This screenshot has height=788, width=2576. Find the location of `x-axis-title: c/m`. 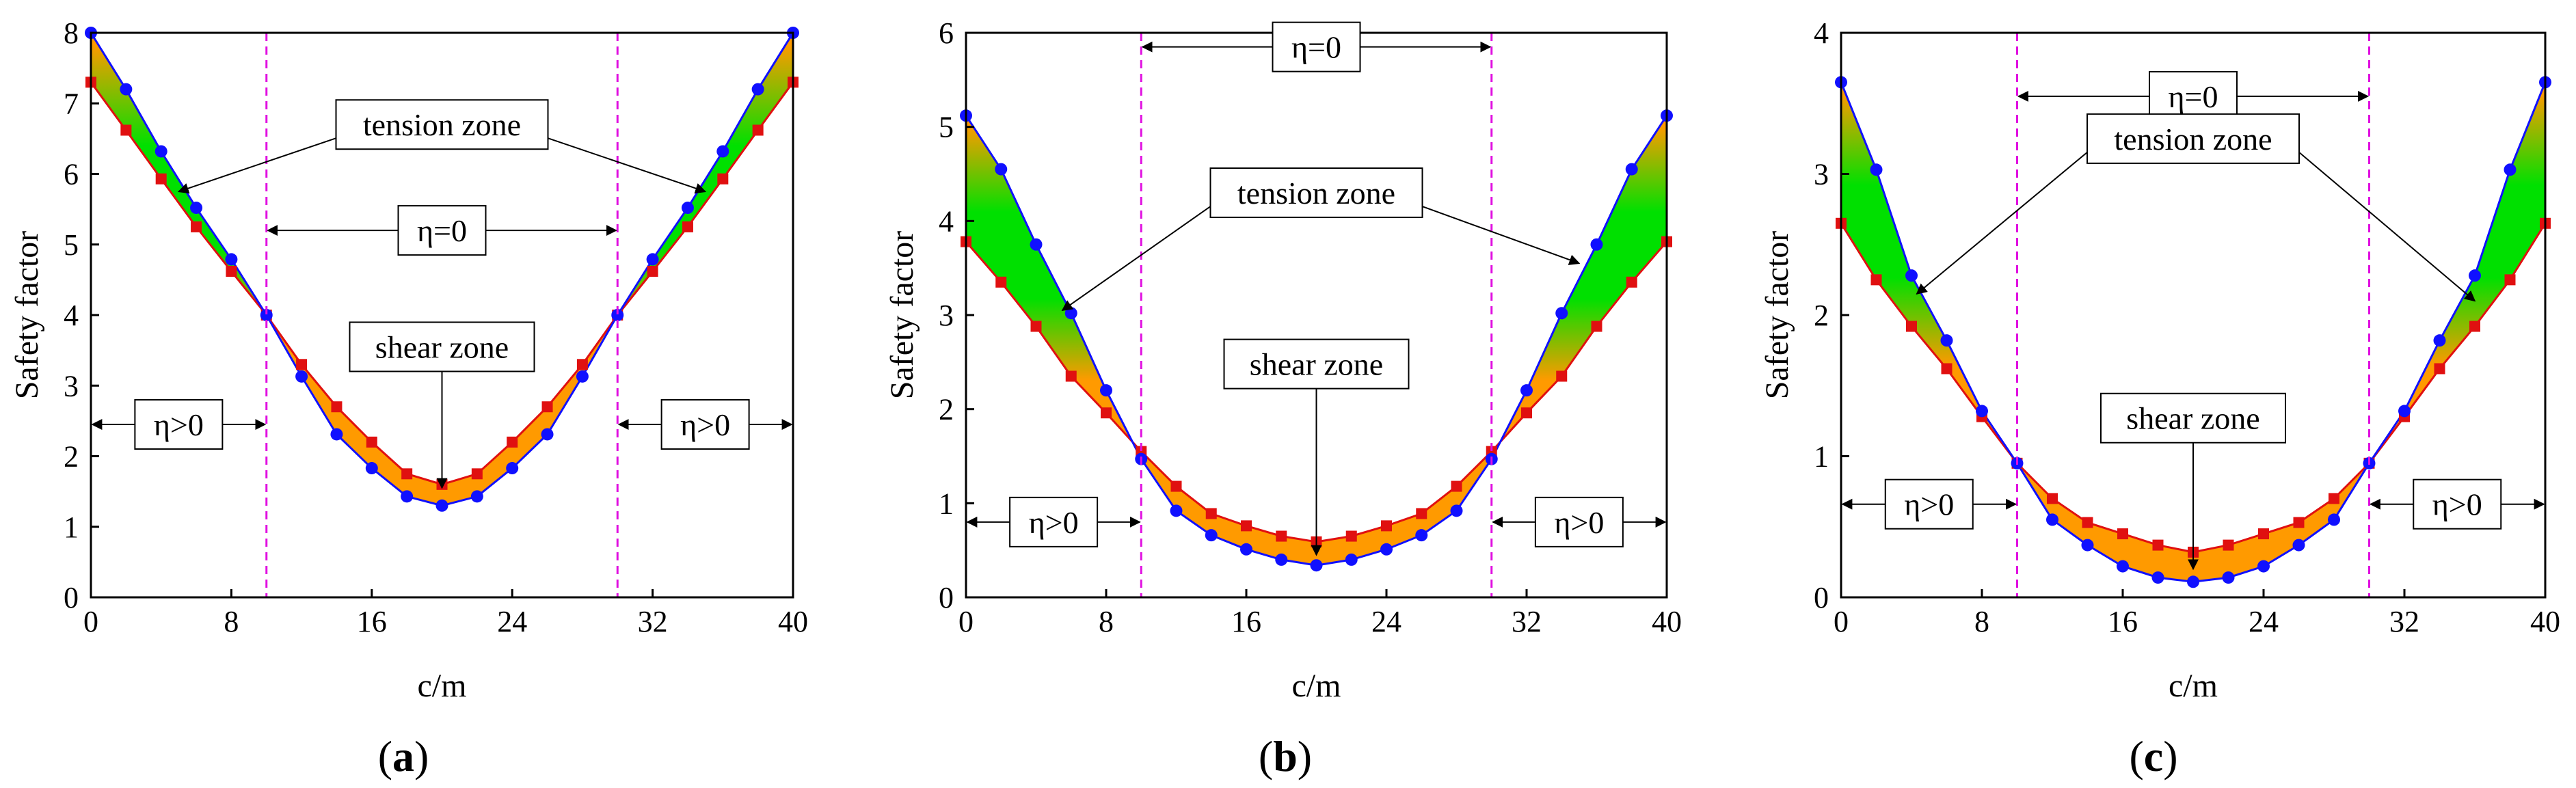

x-axis-title: c/m is located at coordinates (2193, 686).